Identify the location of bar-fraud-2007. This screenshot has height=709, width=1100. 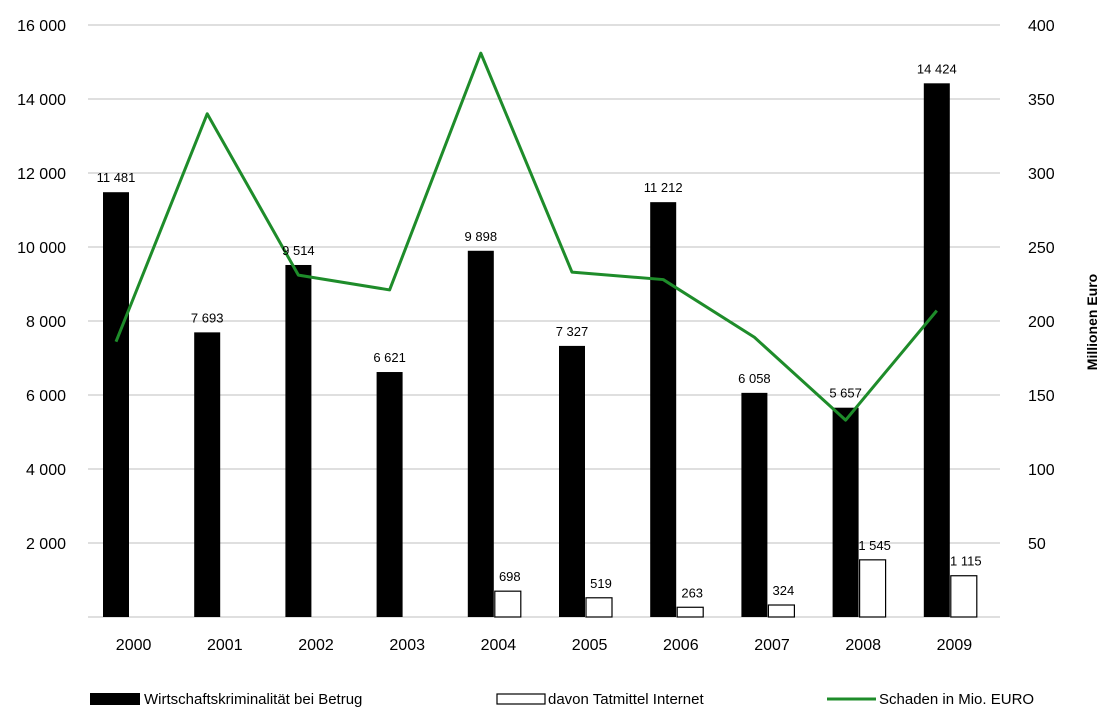
(754, 504).